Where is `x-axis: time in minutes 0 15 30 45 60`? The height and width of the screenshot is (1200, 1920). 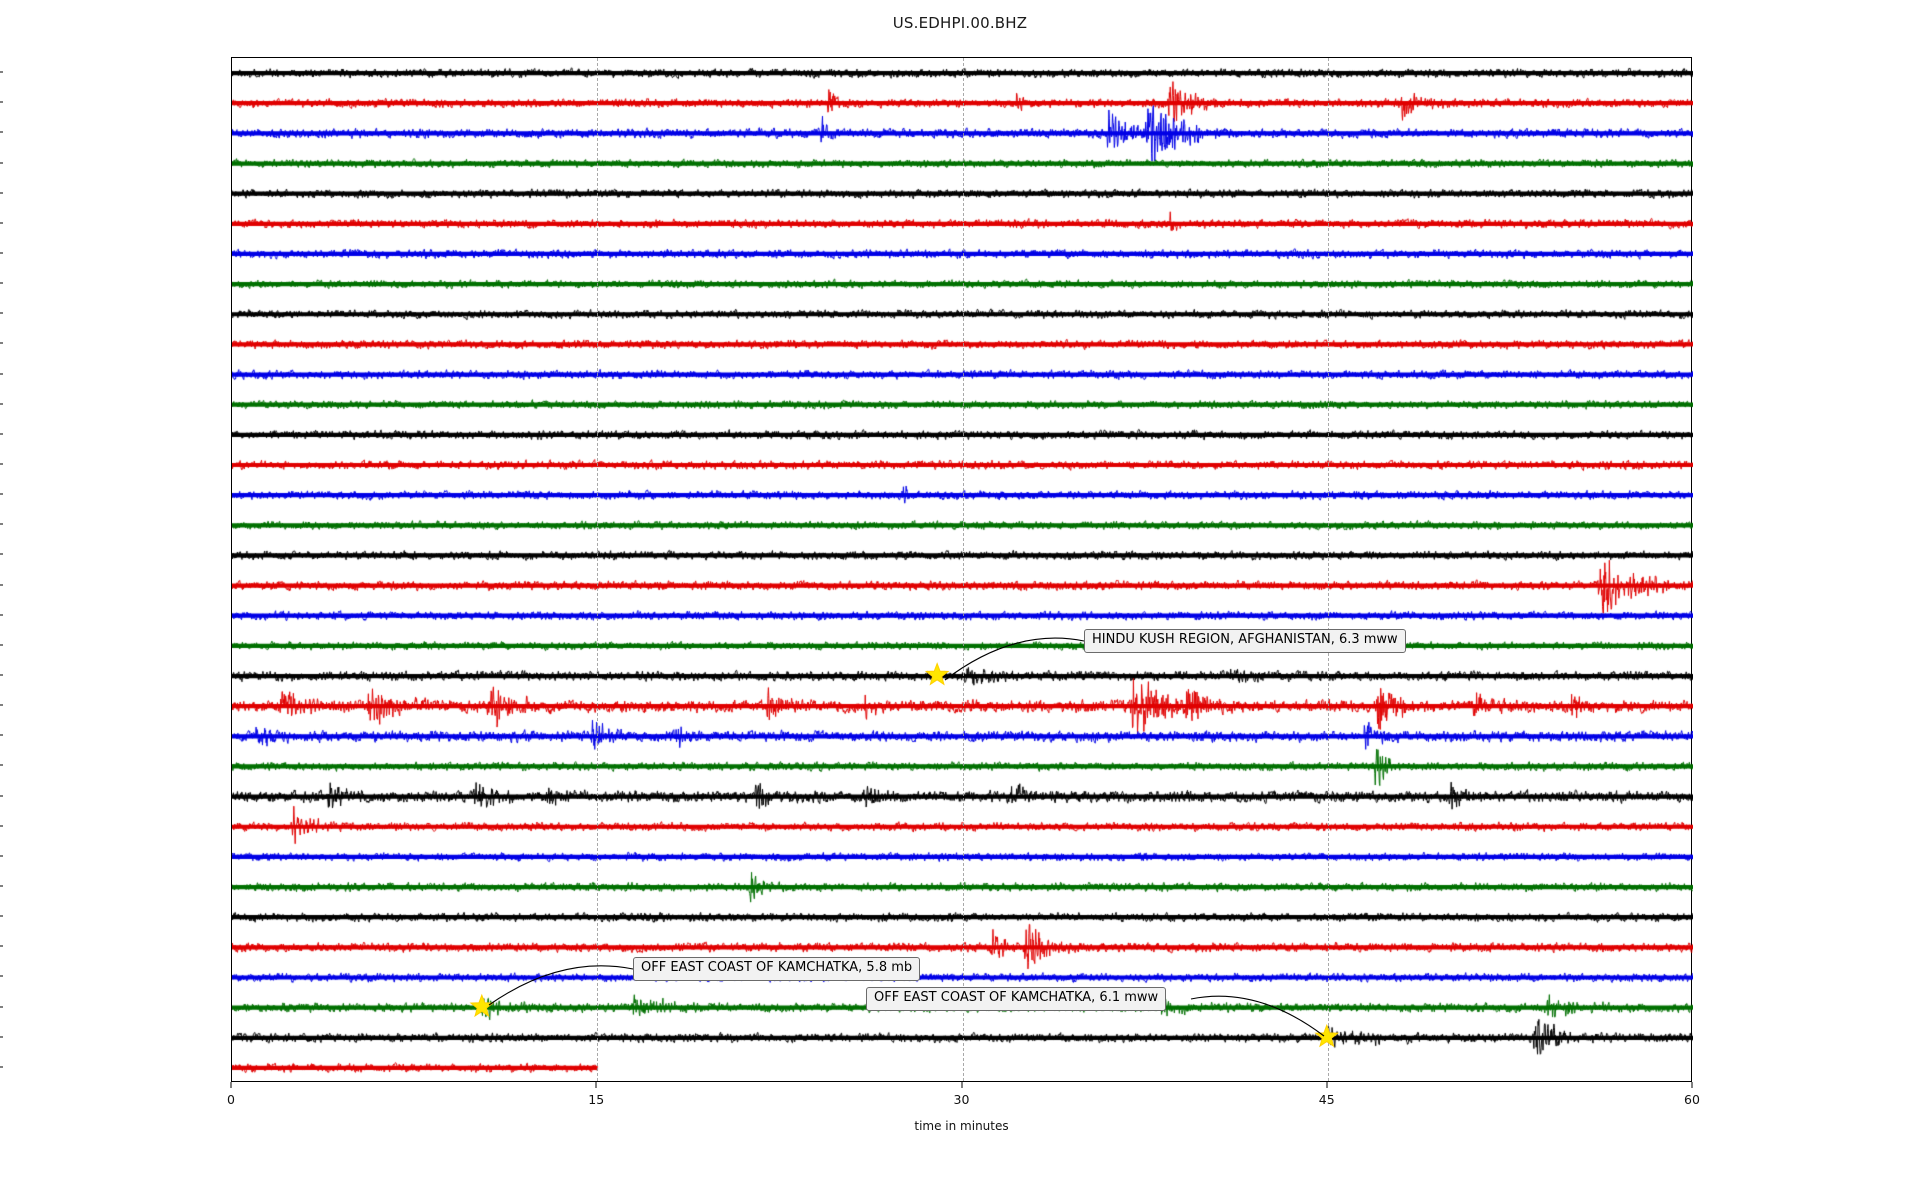
x-axis: time in minutes 0 15 30 45 60 is located at coordinates (960, 1112).